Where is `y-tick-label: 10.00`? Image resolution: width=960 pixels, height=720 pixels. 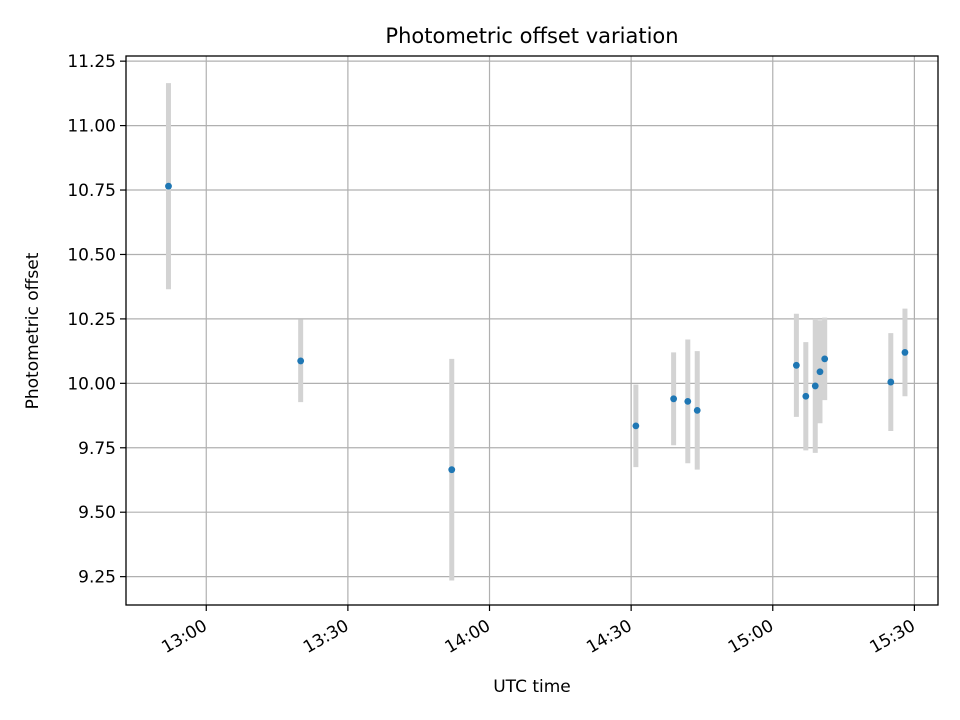
y-tick-label: 10.00 is located at coordinates (91, 384).